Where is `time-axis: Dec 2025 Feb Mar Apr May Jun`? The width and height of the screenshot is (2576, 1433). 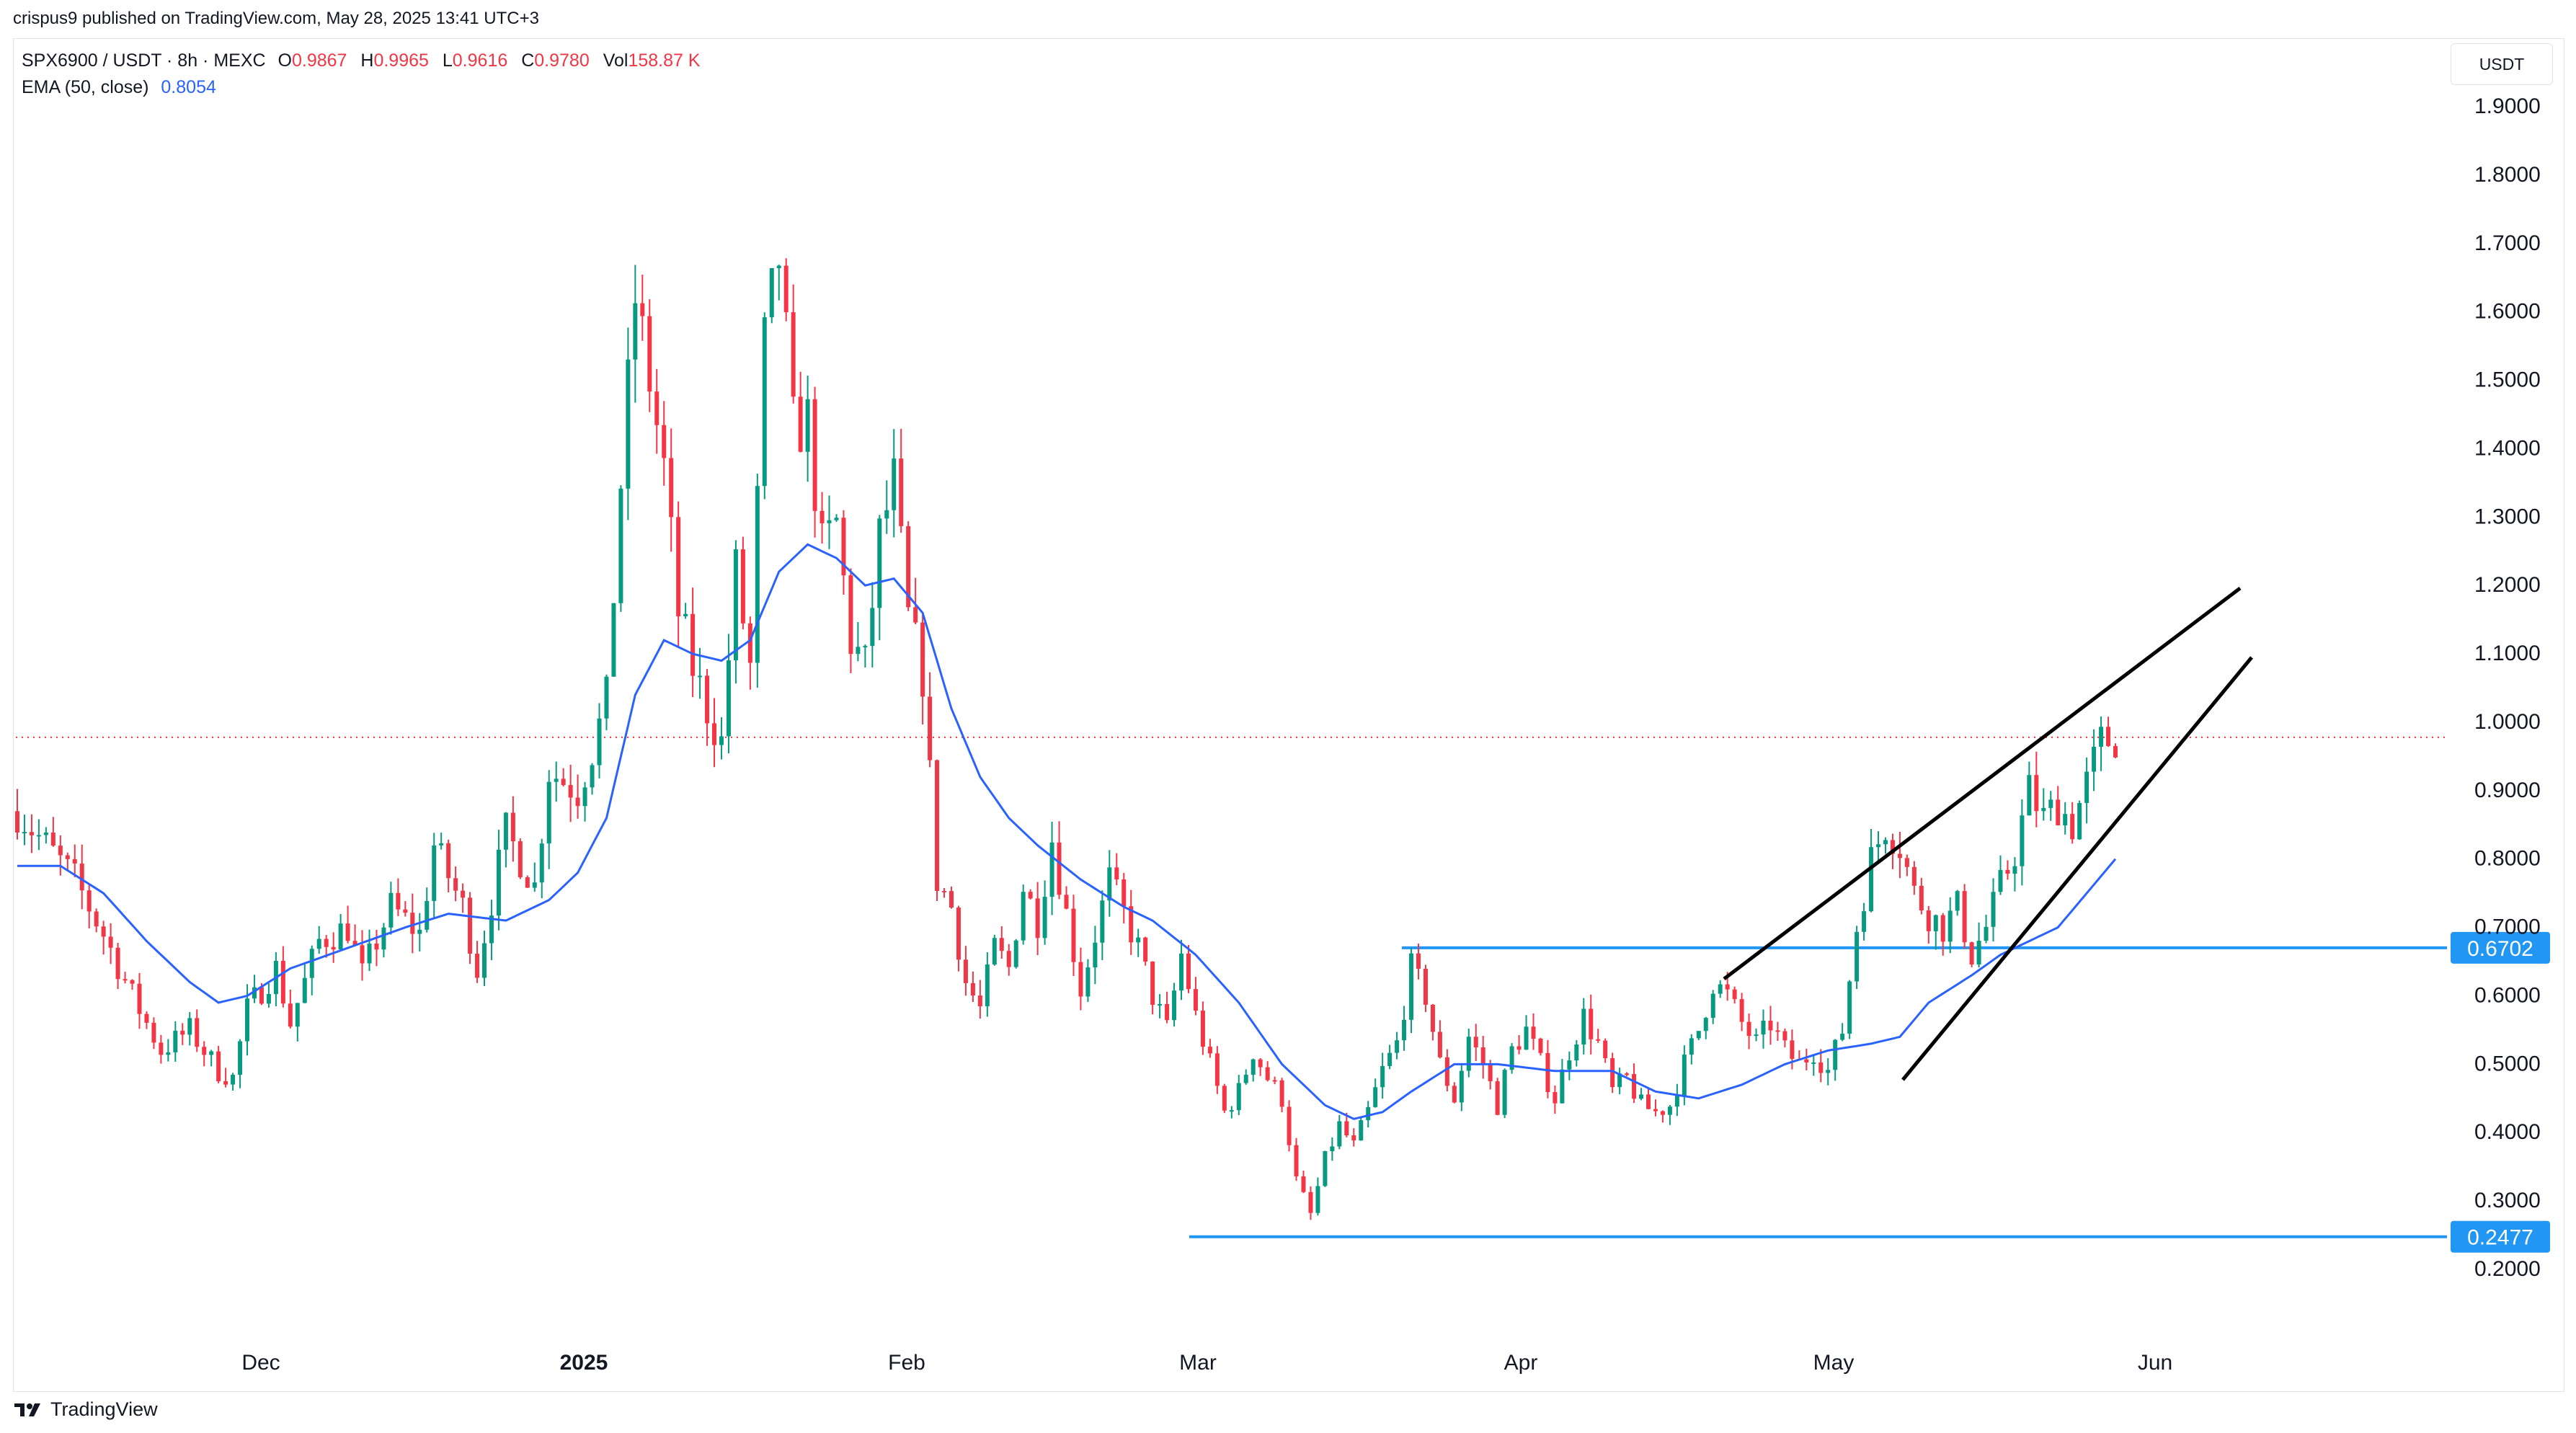 time-axis: Dec 2025 Feb Mar Apr May Jun is located at coordinates (1206, 1363).